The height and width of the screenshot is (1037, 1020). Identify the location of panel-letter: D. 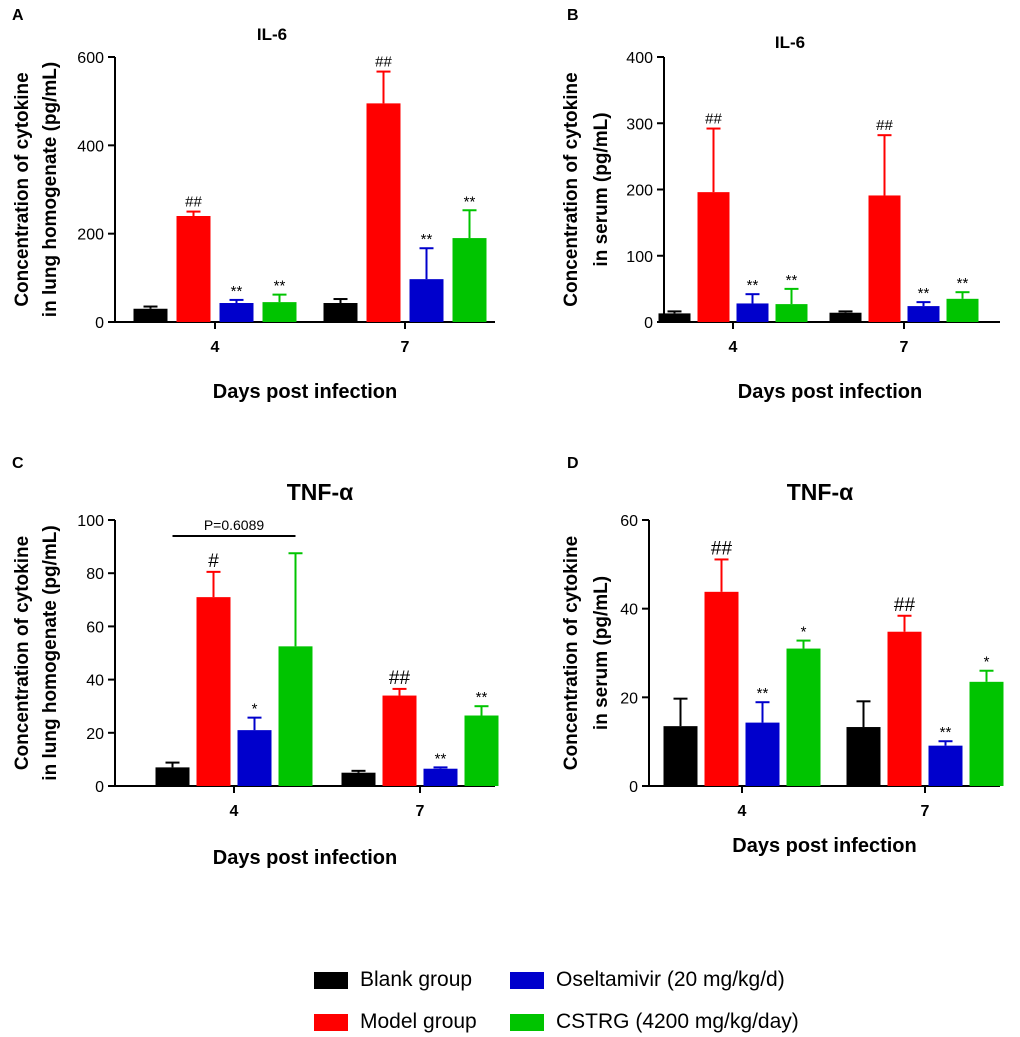
(573, 463).